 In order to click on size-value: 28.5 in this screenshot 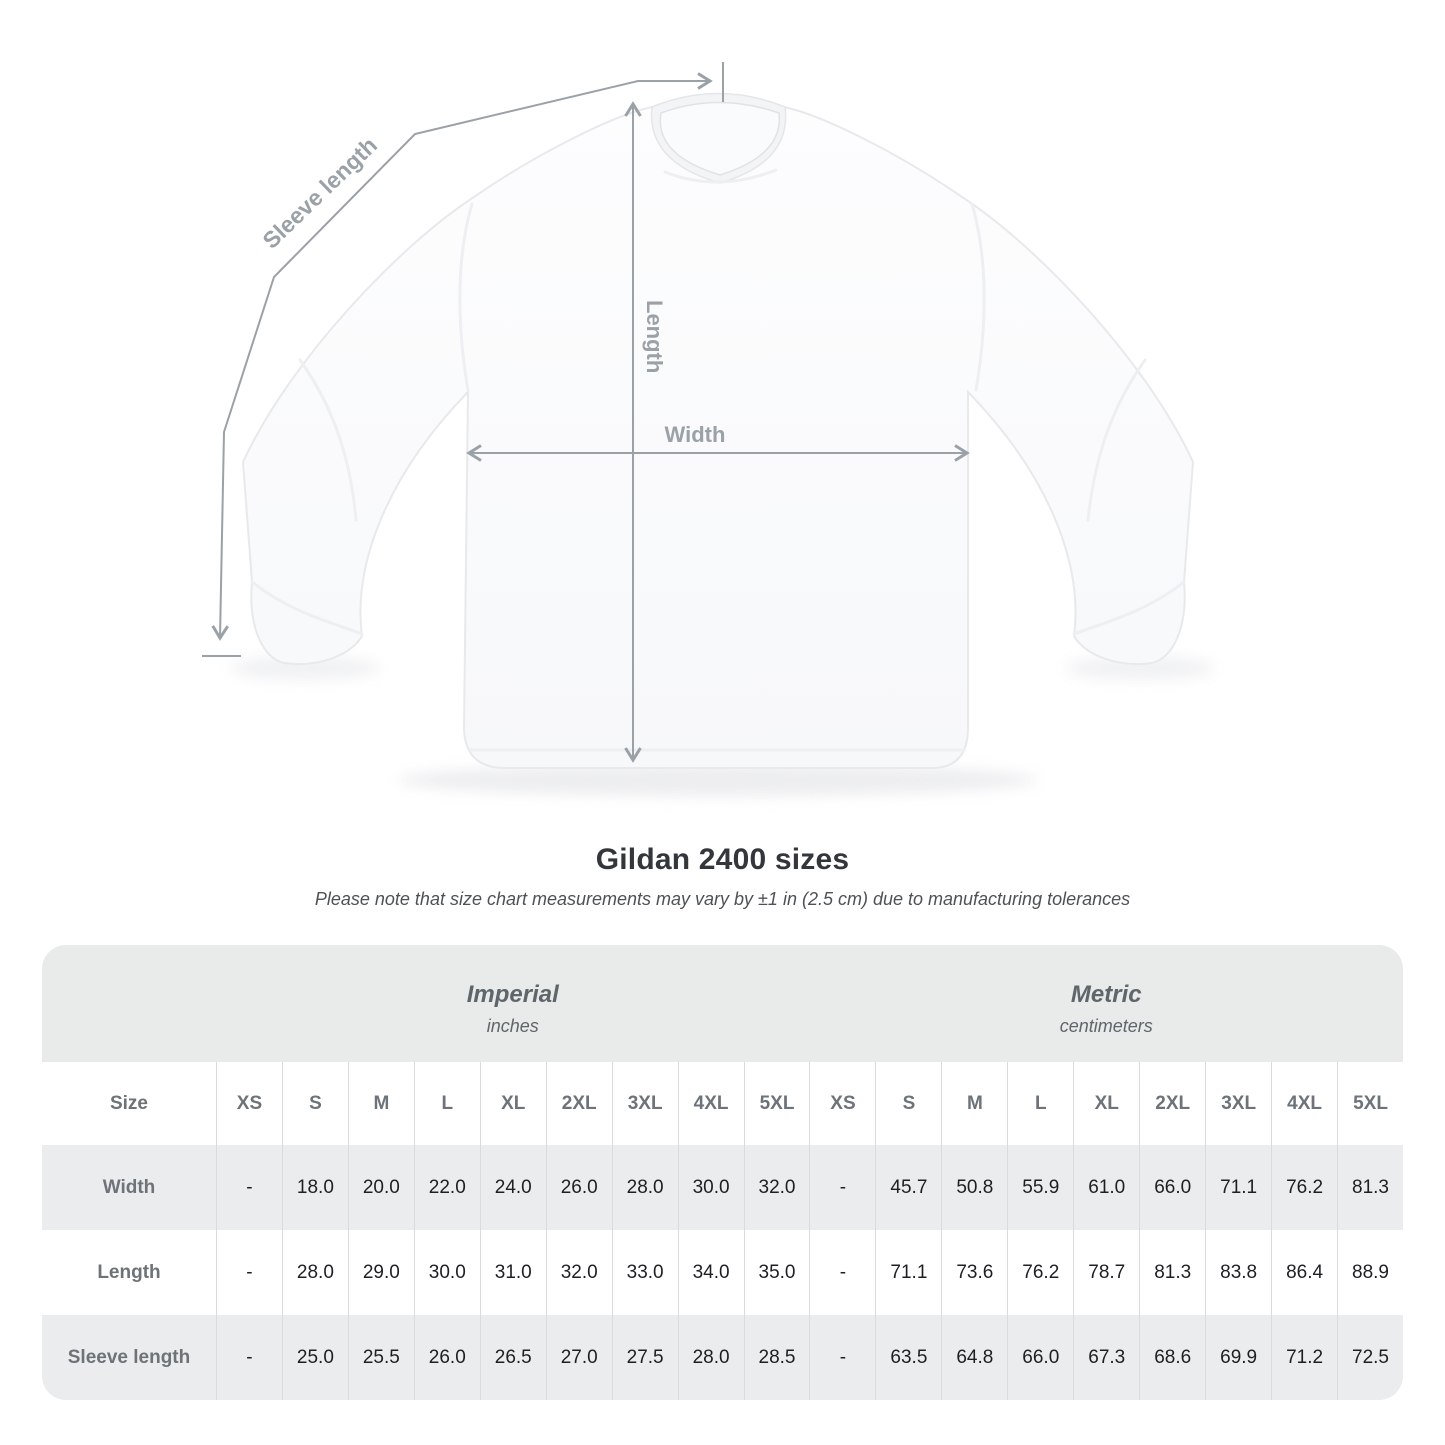, I will do `click(776, 1357)`.